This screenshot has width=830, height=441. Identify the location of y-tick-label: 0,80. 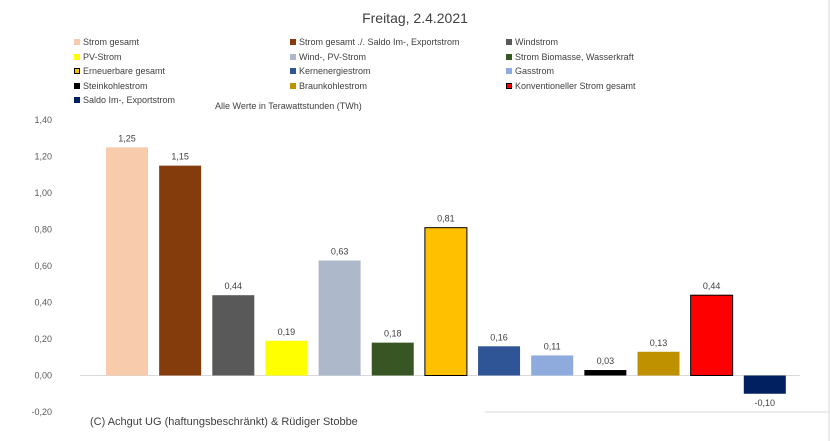
(43, 230).